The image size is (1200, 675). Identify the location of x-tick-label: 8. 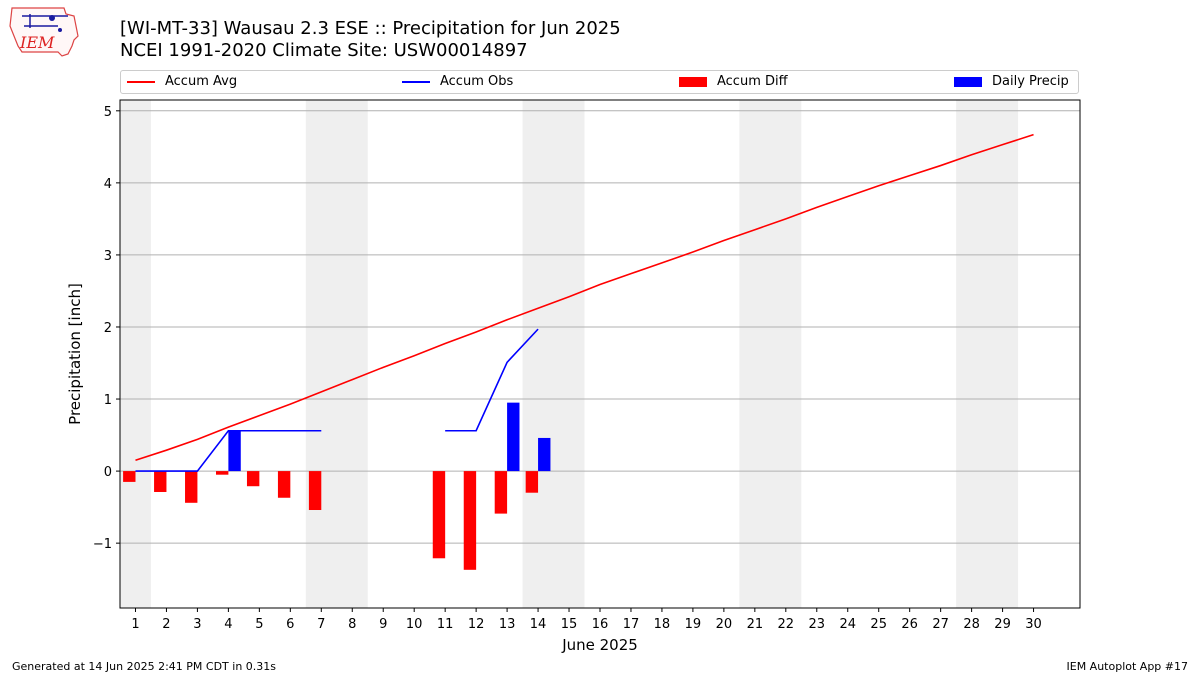
(352, 624).